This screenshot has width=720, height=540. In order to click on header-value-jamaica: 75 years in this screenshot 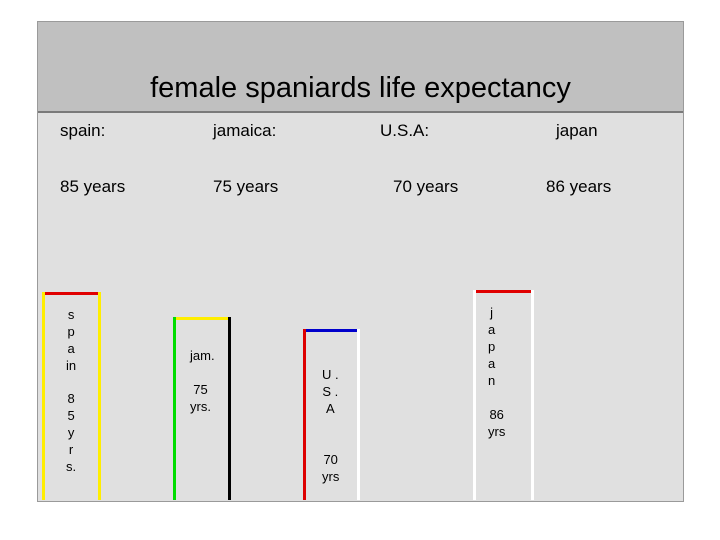, I will do `click(246, 186)`.